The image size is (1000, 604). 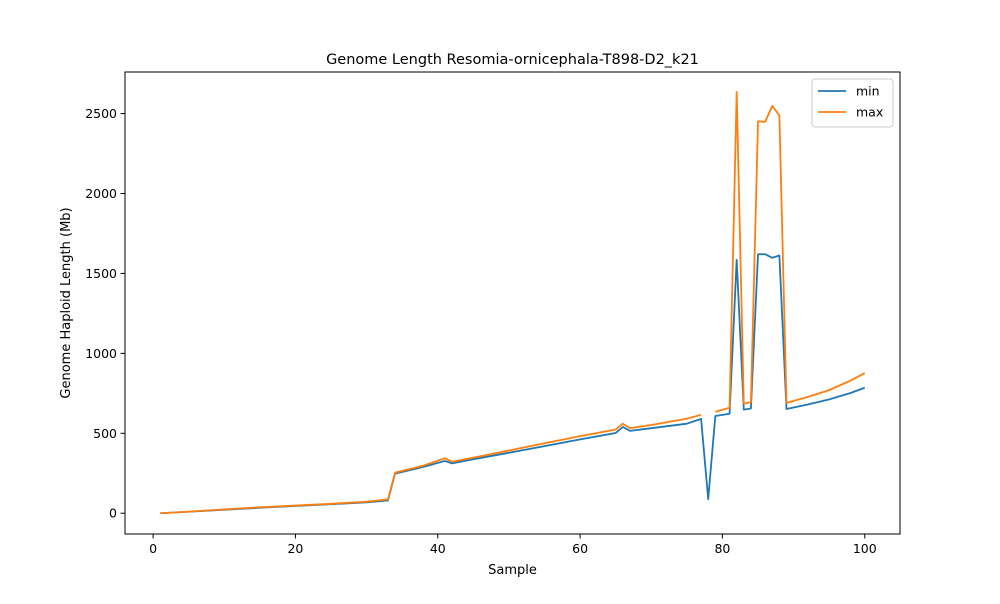 What do you see at coordinates (438, 548) in the screenshot?
I see `x-tick-label: 40` at bounding box center [438, 548].